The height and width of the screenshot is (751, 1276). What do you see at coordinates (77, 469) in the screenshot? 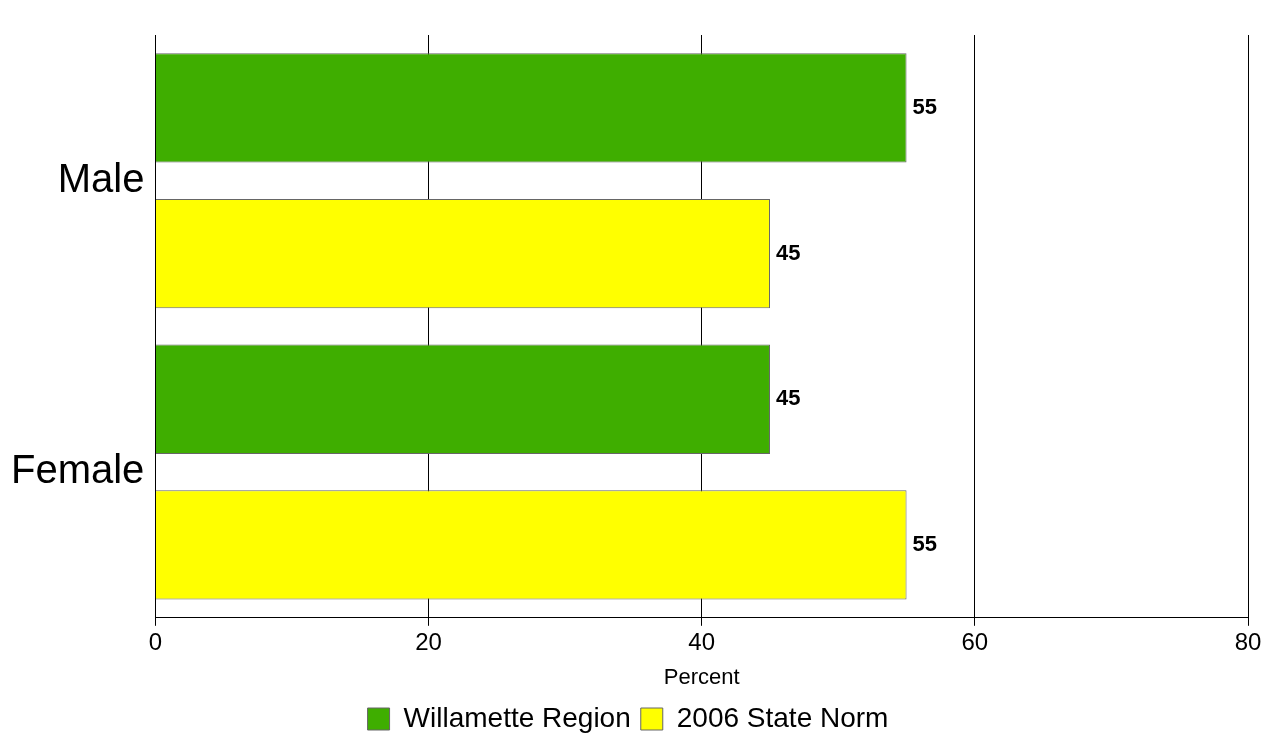
I see `y-tick-label: Female` at bounding box center [77, 469].